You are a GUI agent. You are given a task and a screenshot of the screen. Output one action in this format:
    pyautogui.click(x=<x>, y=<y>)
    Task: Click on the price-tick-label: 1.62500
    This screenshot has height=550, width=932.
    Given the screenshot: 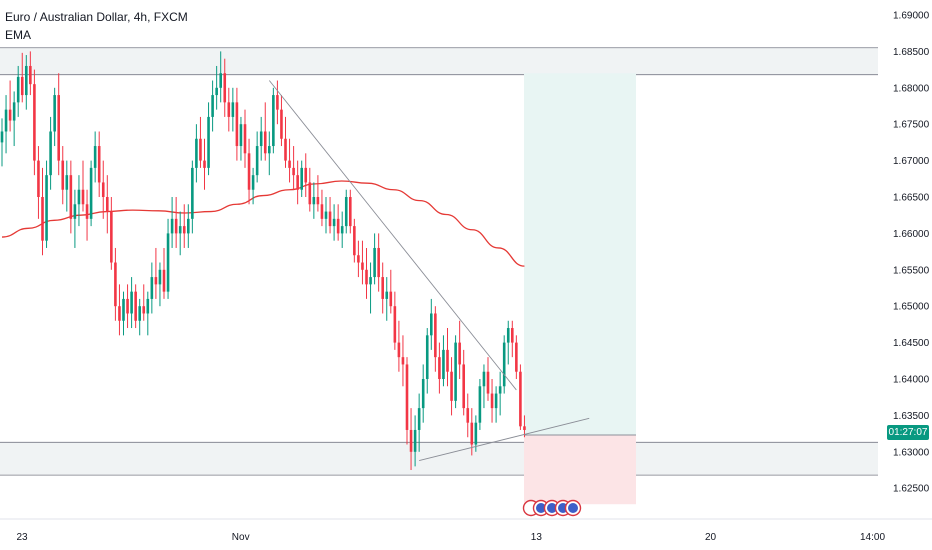 What is the action you would take?
    pyautogui.click(x=911, y=489)
    